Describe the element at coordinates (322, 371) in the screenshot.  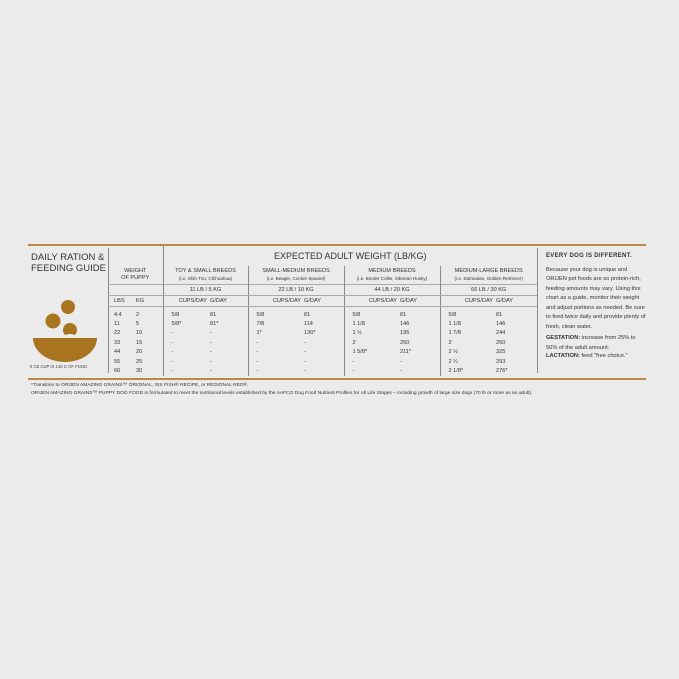
I see `table-row: 66 30- - - - - -2 1/8* 276*` at that location.